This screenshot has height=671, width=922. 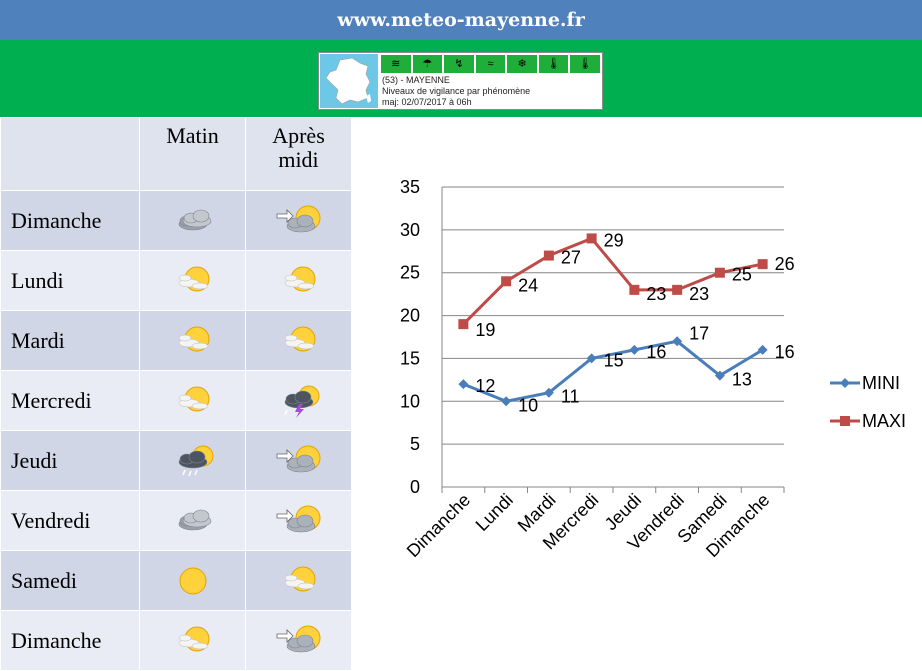 I want to click on legend-label: MINI, so click(x=881, y=383).